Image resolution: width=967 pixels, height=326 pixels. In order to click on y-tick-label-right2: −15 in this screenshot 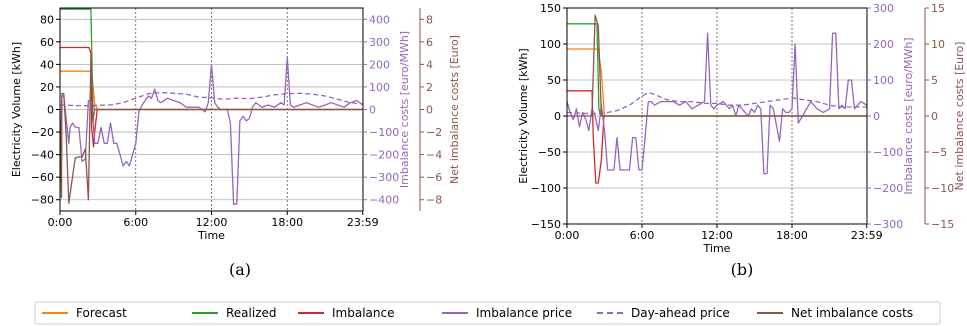, I will do `click(942, 224)`.